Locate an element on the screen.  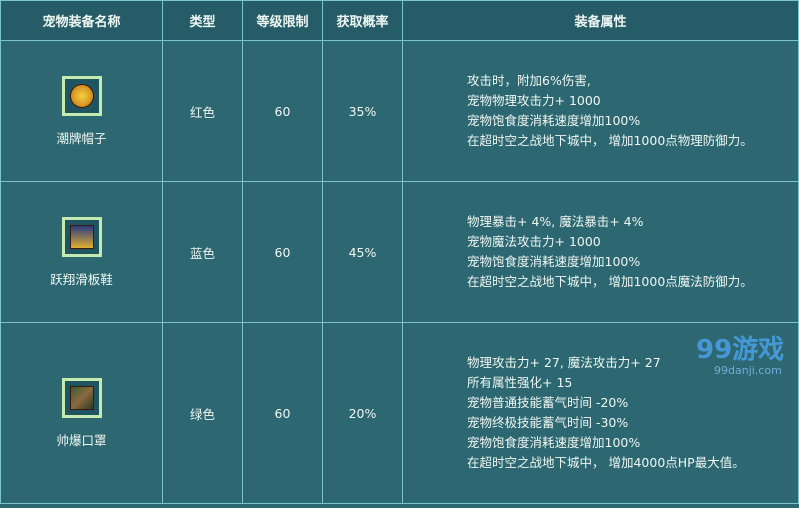
watermark-logo: 99游戏 99danji.com is located at coordinates (740, 356).